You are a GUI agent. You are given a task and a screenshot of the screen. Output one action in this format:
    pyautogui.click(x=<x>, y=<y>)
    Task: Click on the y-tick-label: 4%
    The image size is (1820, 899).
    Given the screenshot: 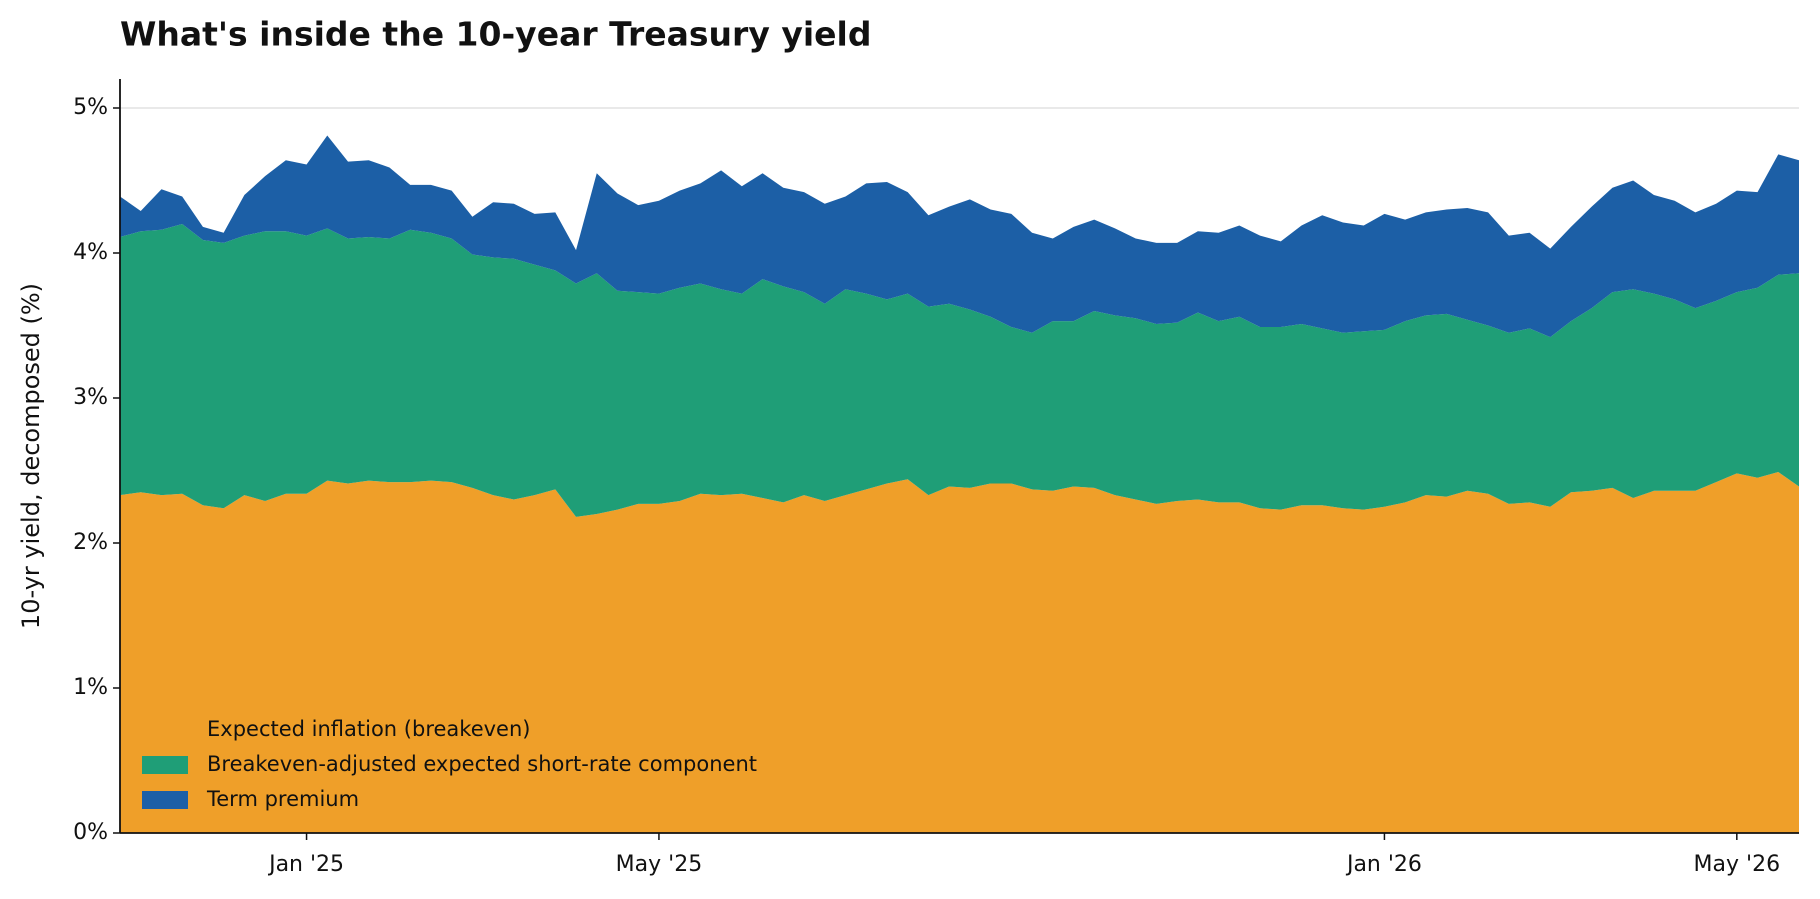 What is the action you would take?
    pyautogui.click(x=90, y=252)
    